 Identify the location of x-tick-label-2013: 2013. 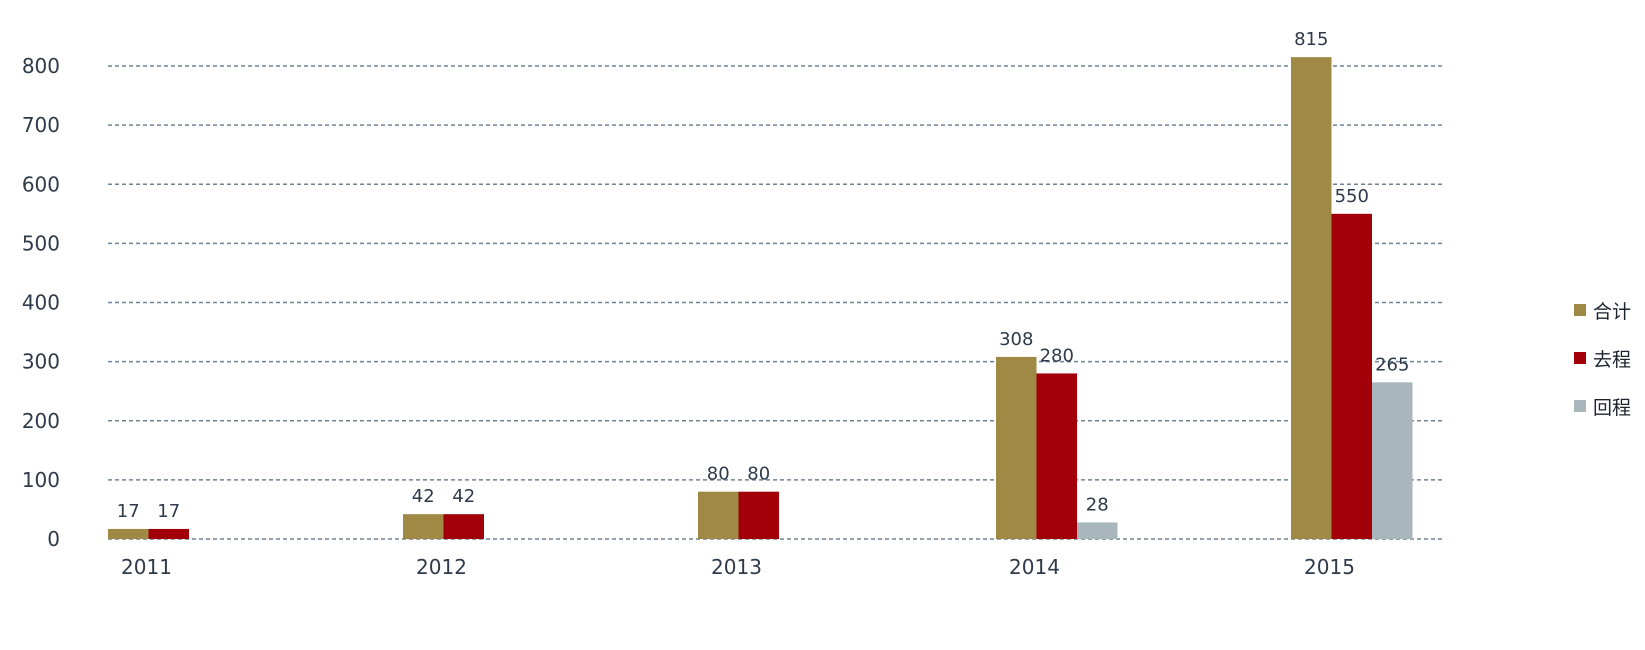
(736, 567).